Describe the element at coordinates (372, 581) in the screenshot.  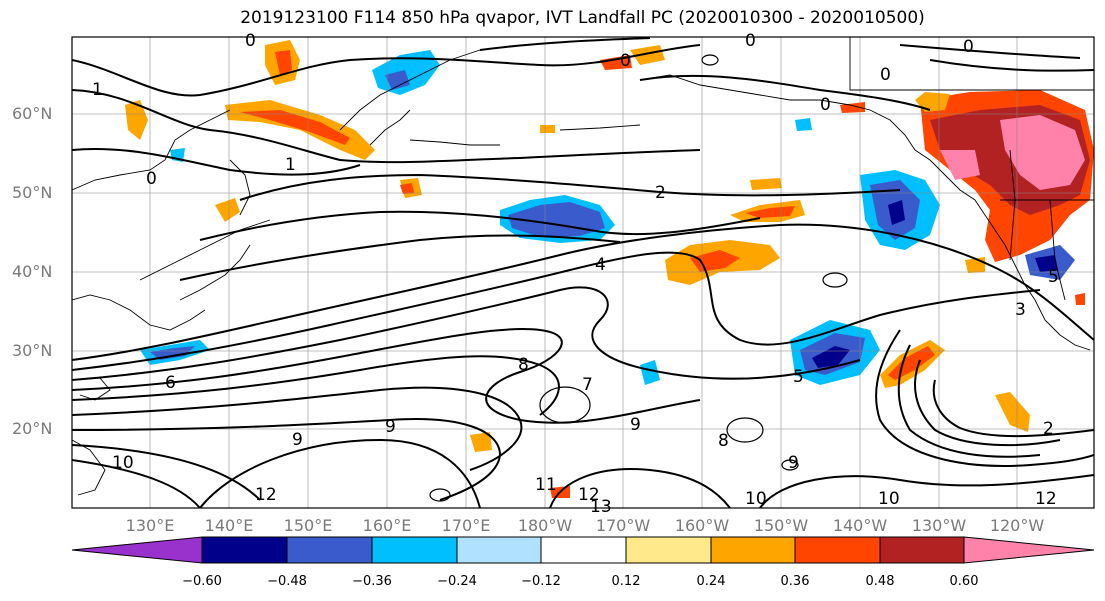
I see `colorbar-tick-label: −0.36` at that location.